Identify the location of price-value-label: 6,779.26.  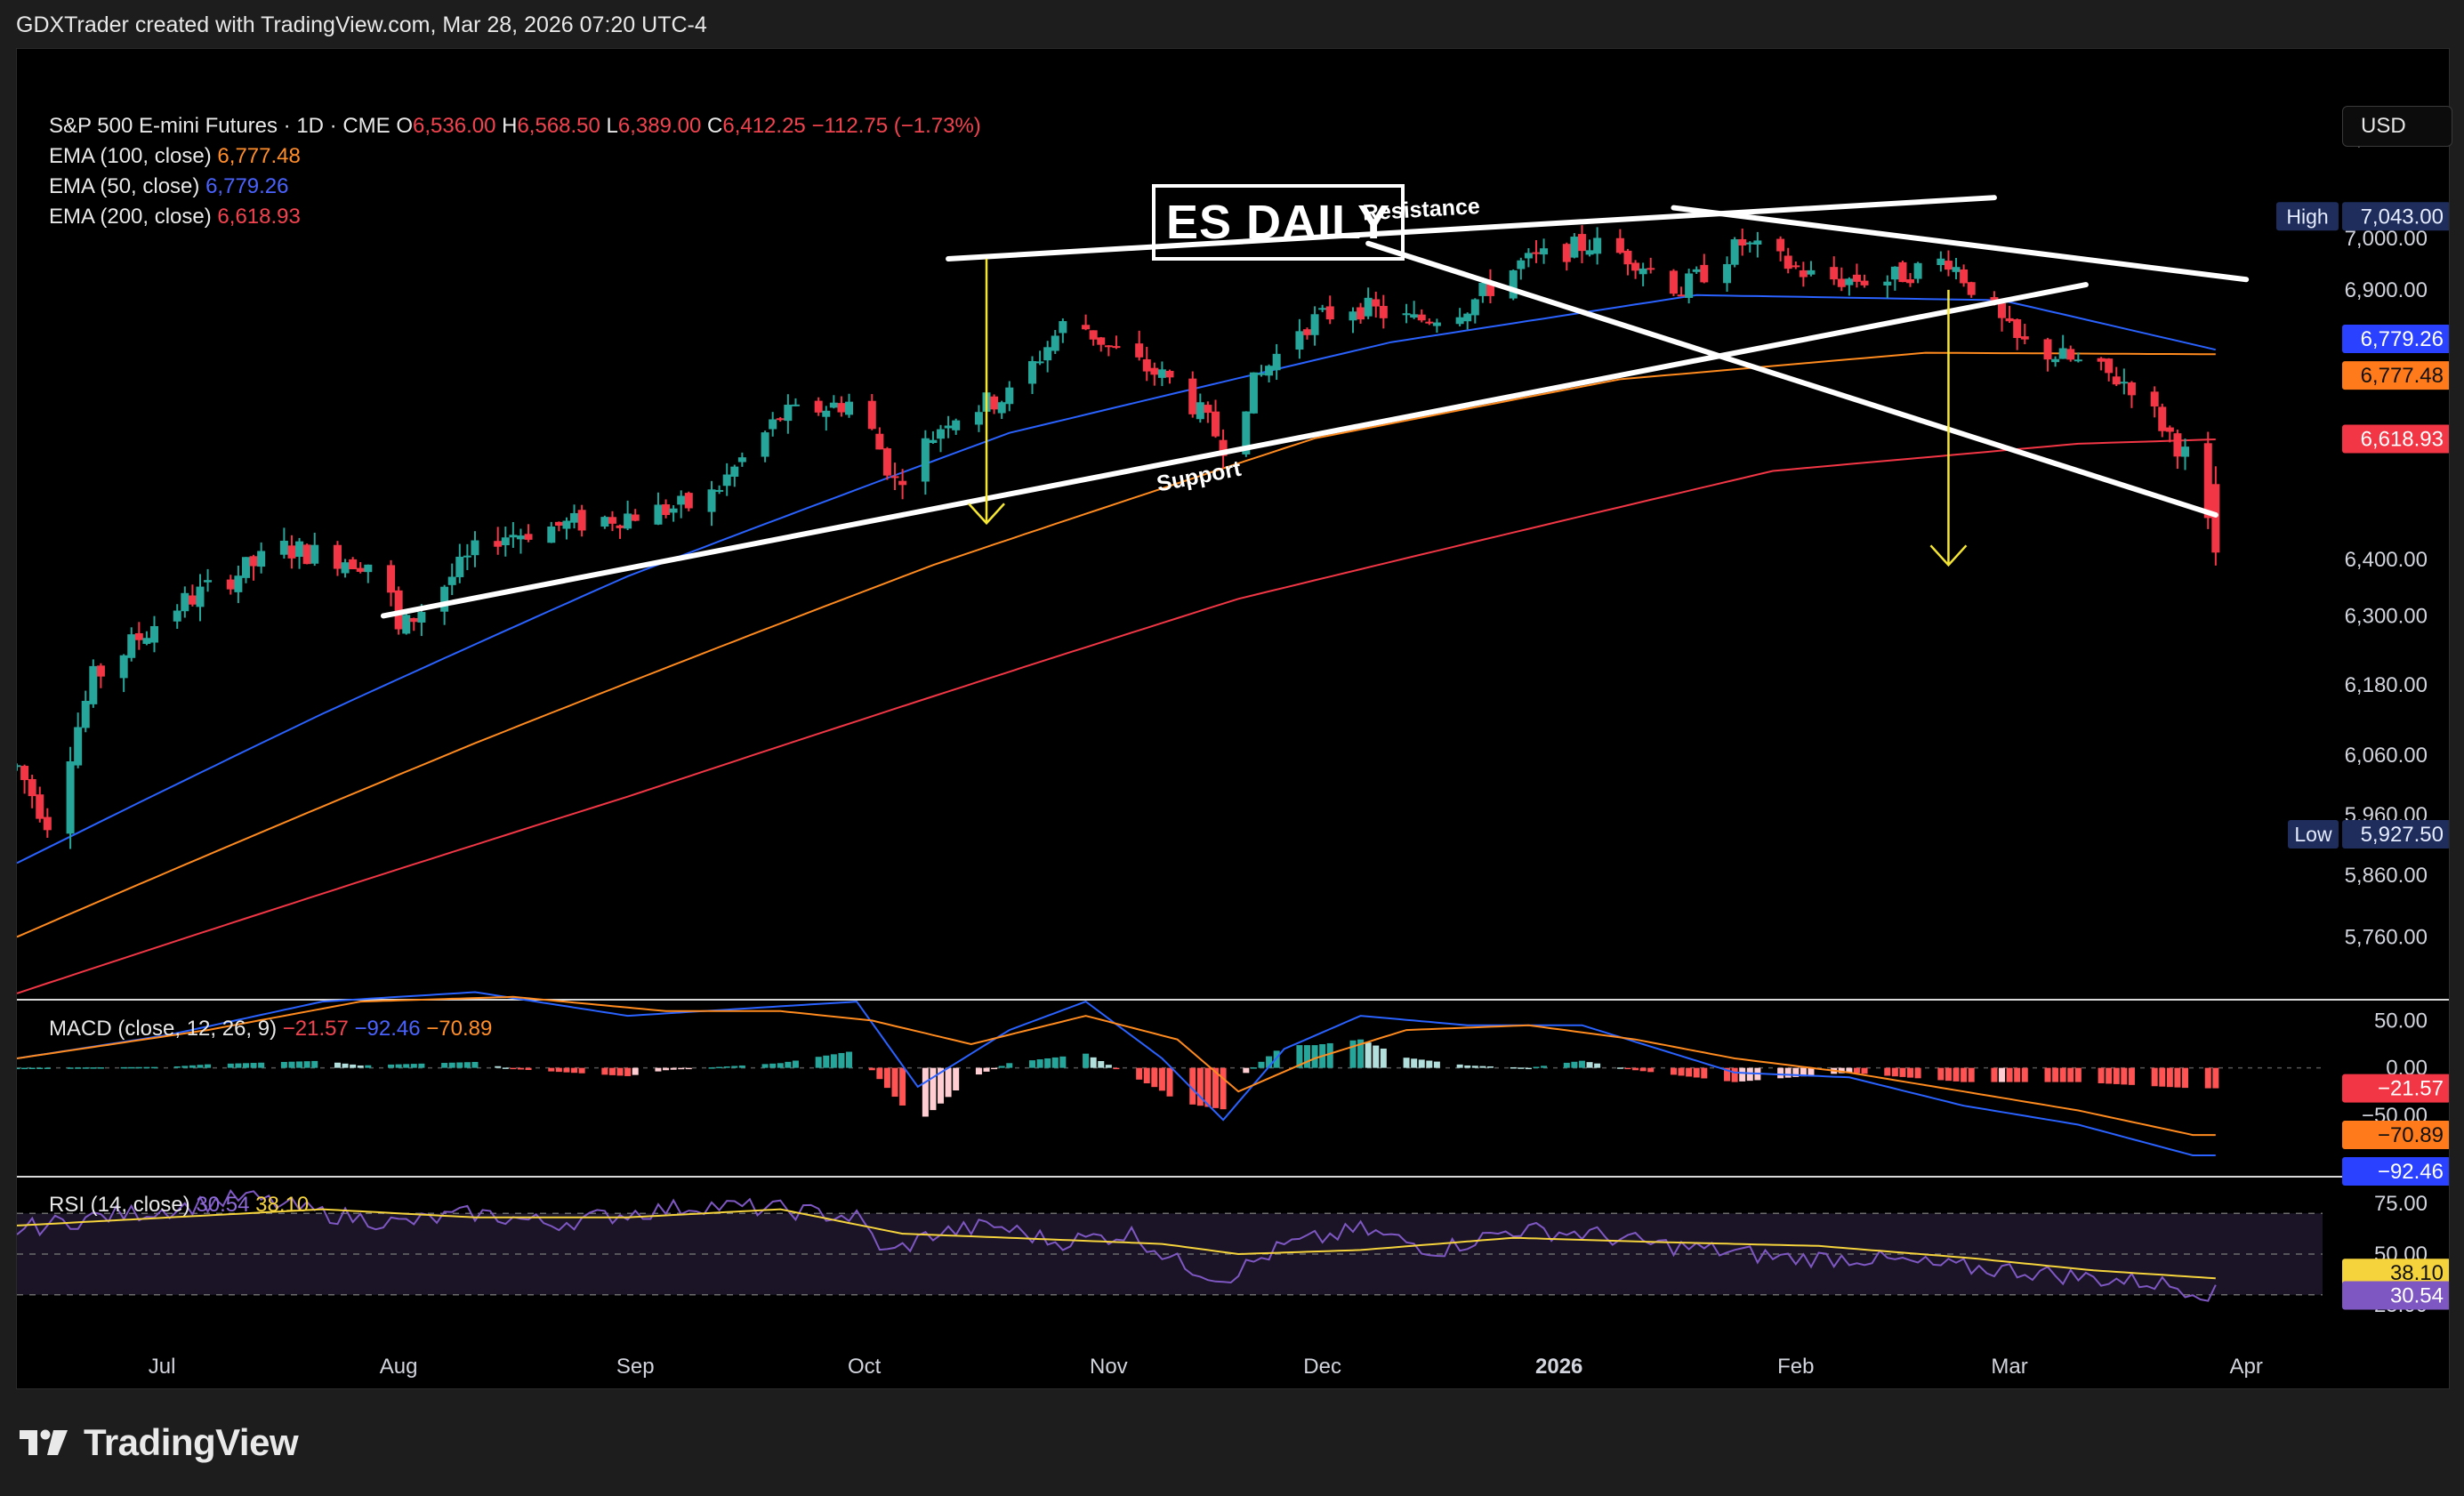
(2403, 339).